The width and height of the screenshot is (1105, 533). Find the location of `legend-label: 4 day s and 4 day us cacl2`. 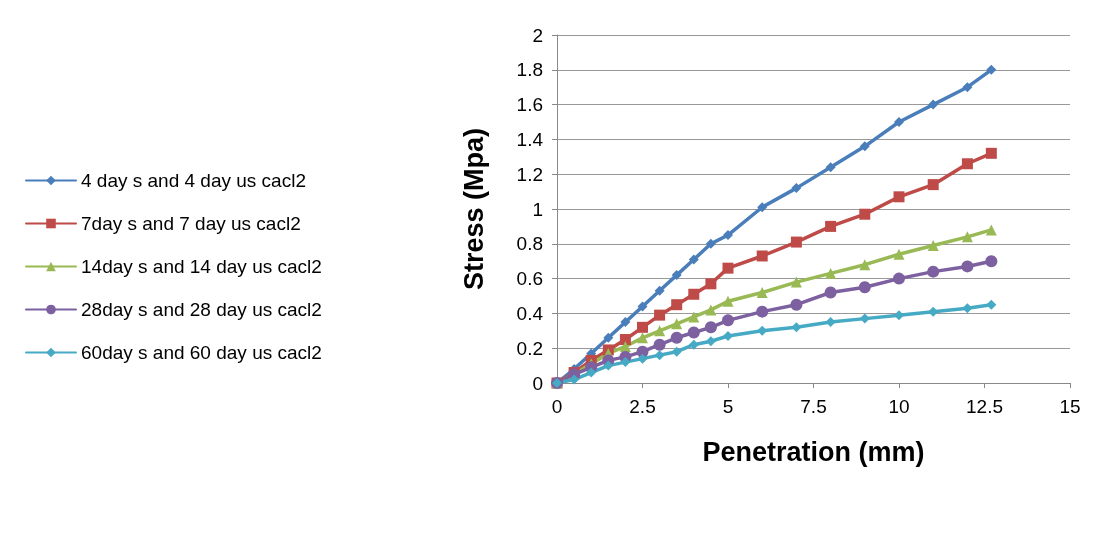

legend-label: 4 day s and 4 day us cacl2 is located at coordinates (193, 180).